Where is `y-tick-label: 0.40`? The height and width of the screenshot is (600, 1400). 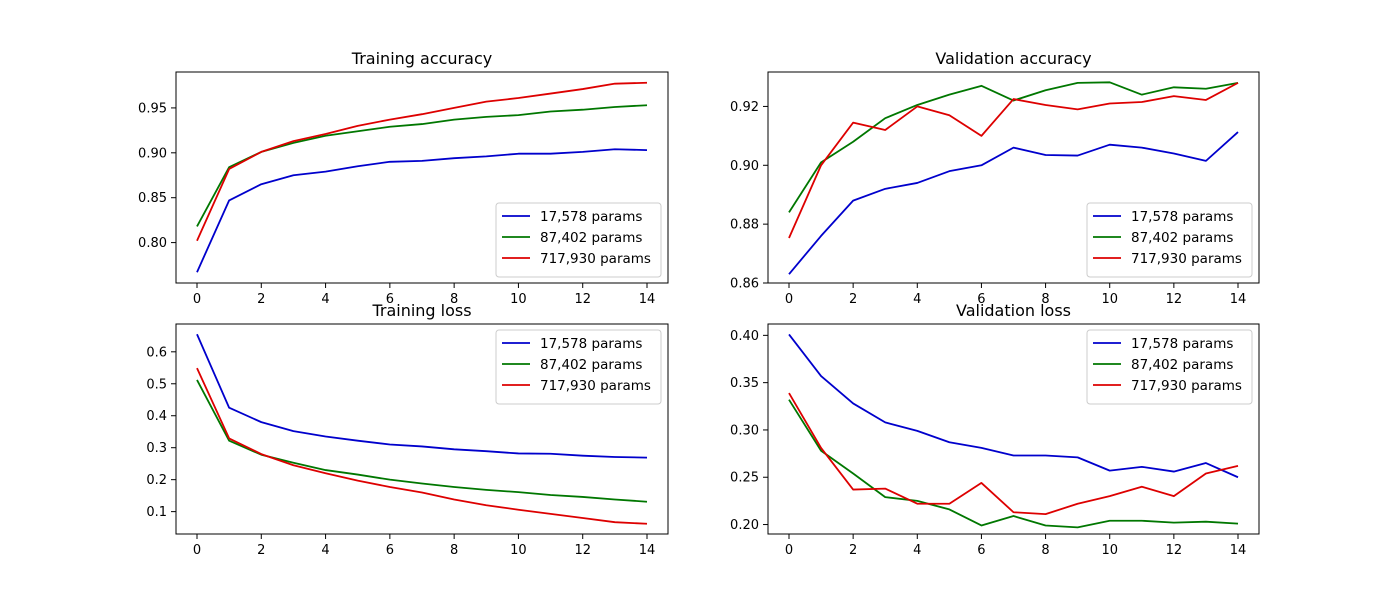 y-tick-label: 0.40 is located at coordinates (744, 336).